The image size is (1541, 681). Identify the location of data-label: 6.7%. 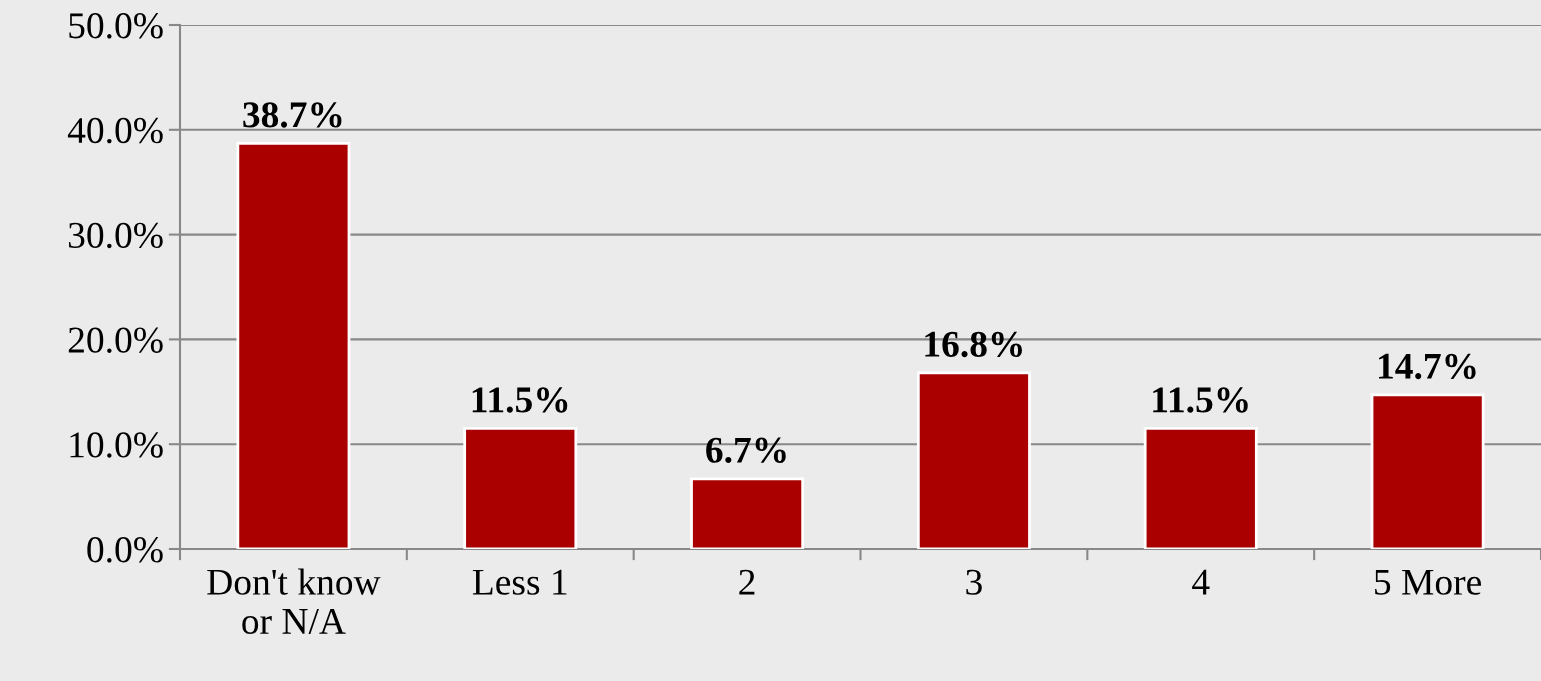
(746, 450).